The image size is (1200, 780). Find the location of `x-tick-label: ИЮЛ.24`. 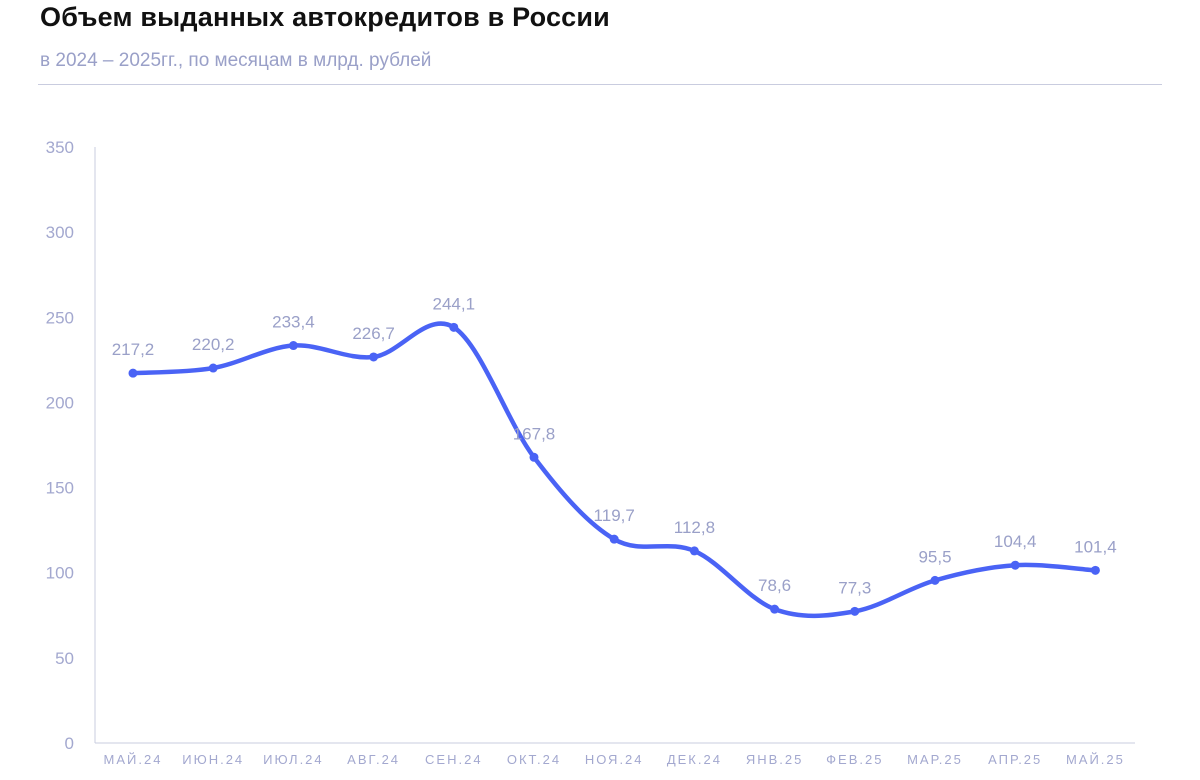

x-tick-label: ИЮЛ.24 is located at coordinates (293, 759).